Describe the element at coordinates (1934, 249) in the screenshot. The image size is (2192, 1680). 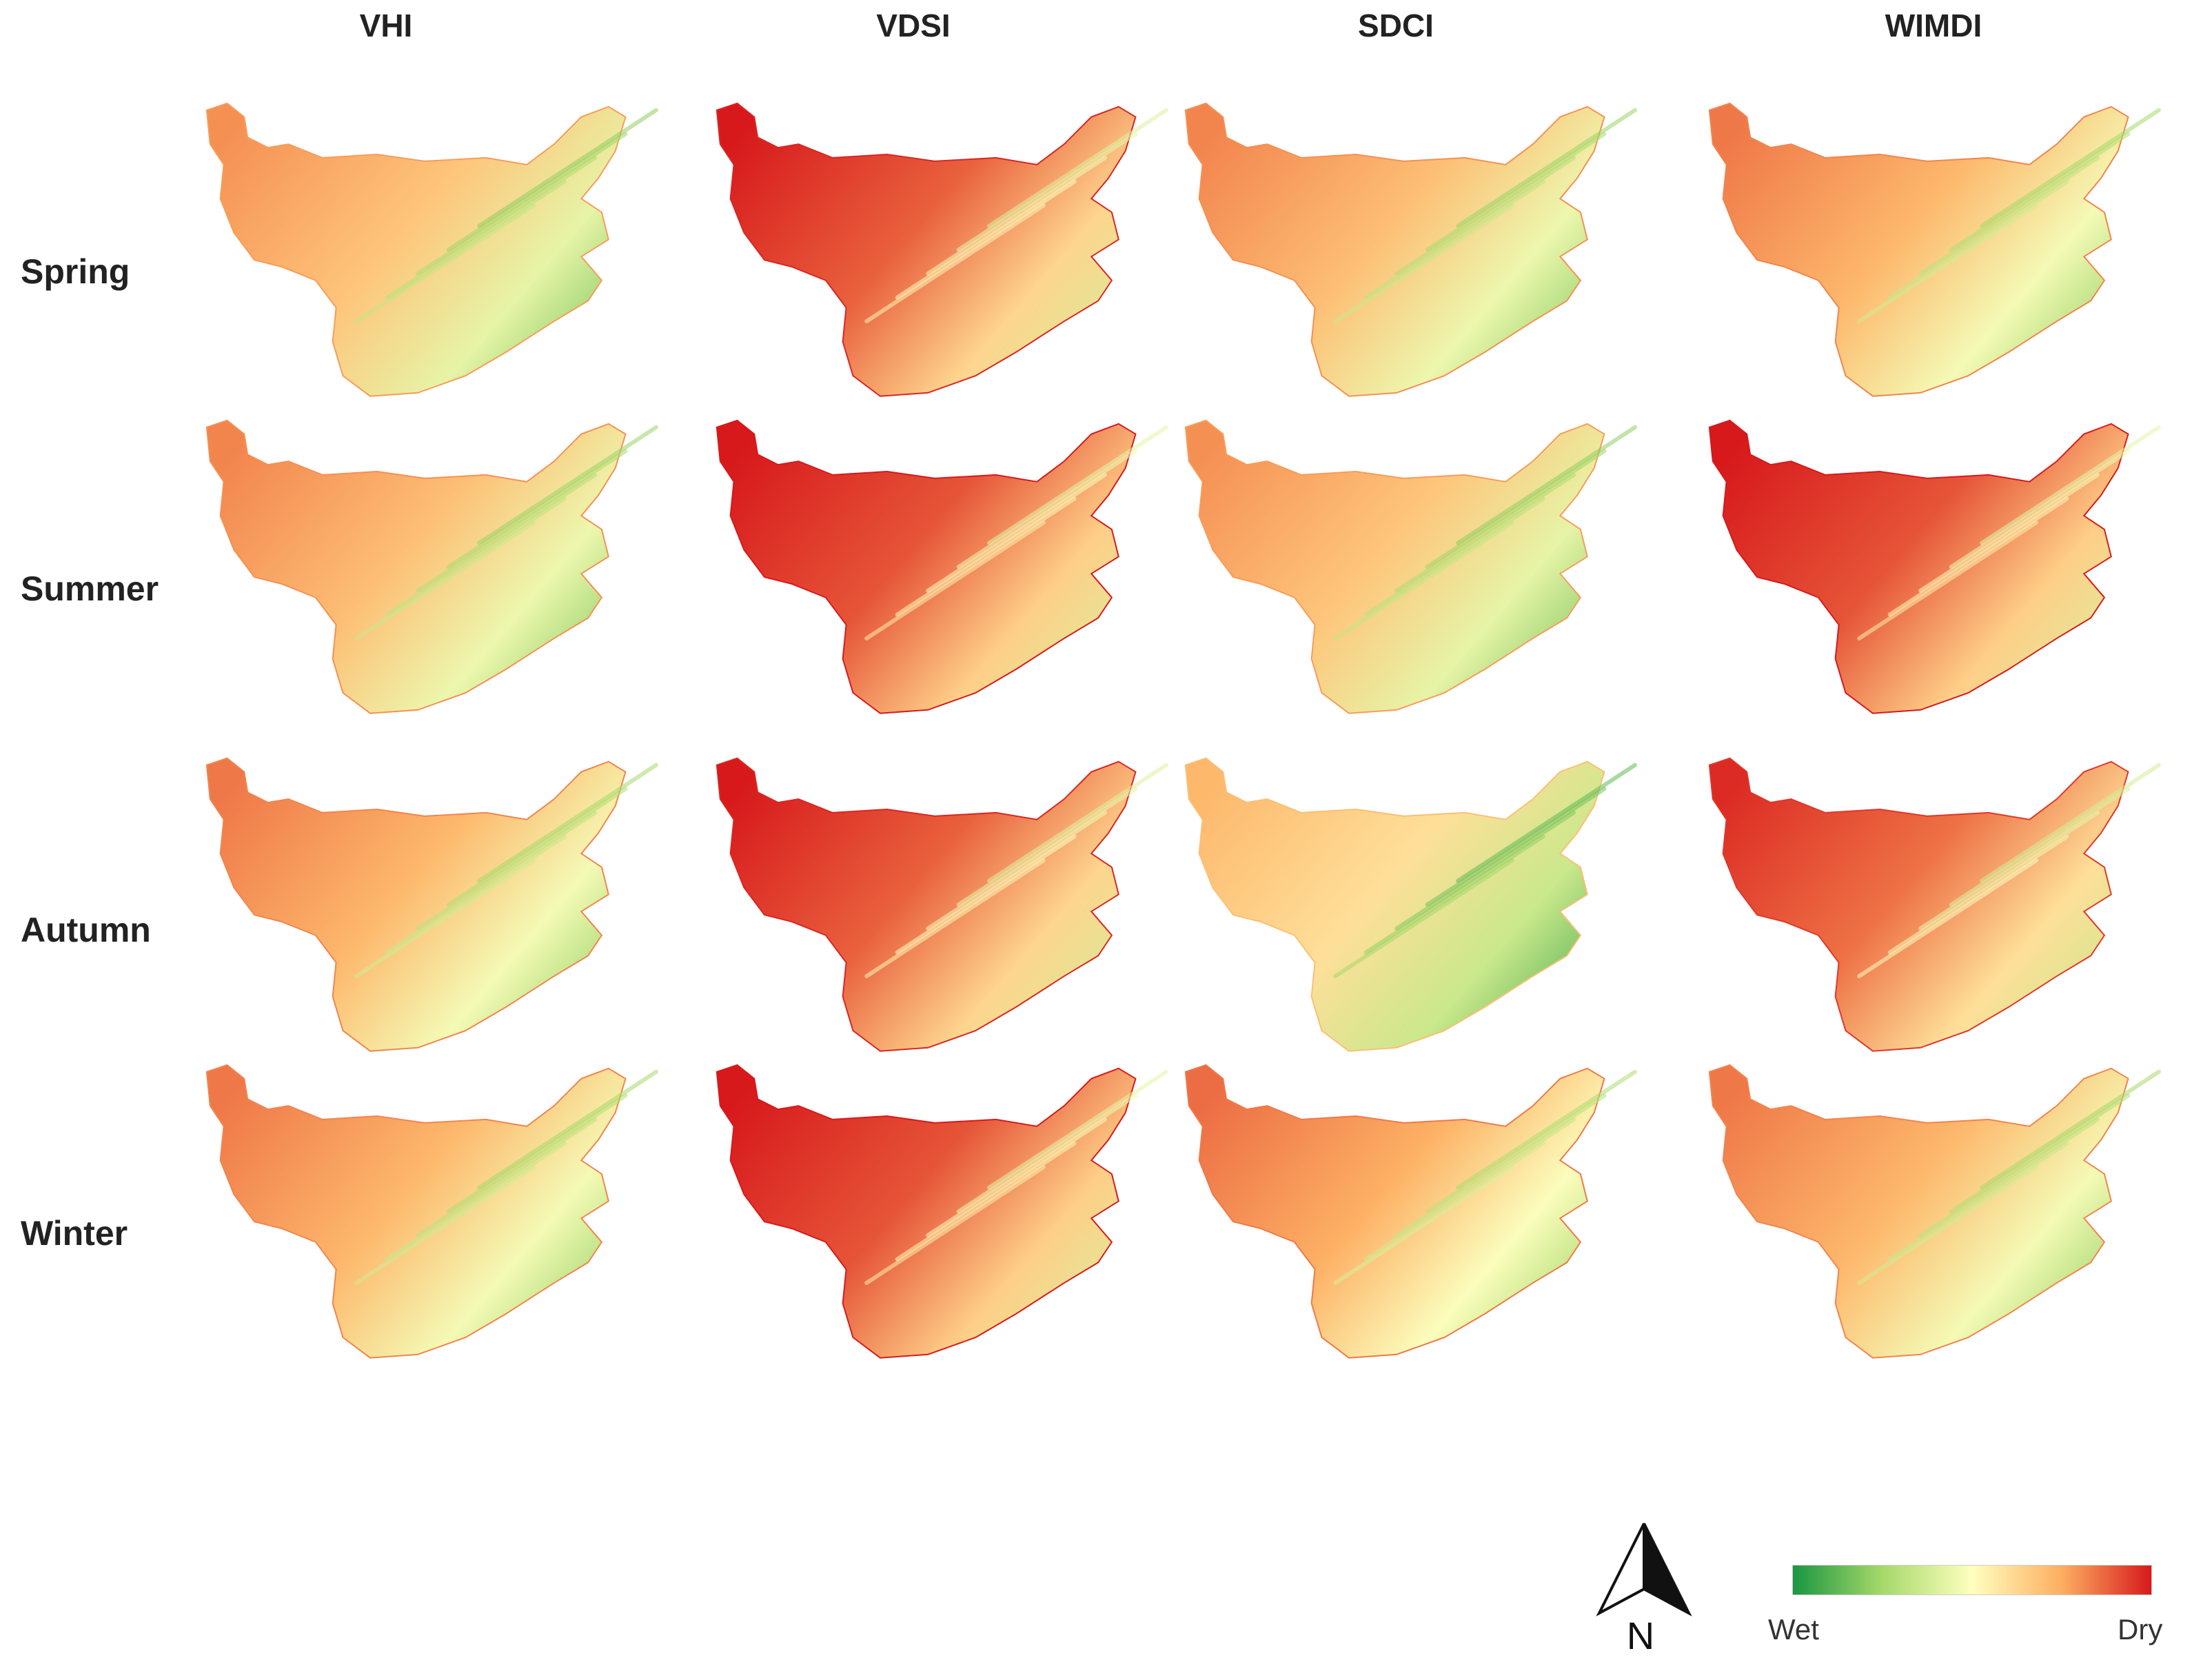
I see `map-panel-spring-wimdi` at that location.